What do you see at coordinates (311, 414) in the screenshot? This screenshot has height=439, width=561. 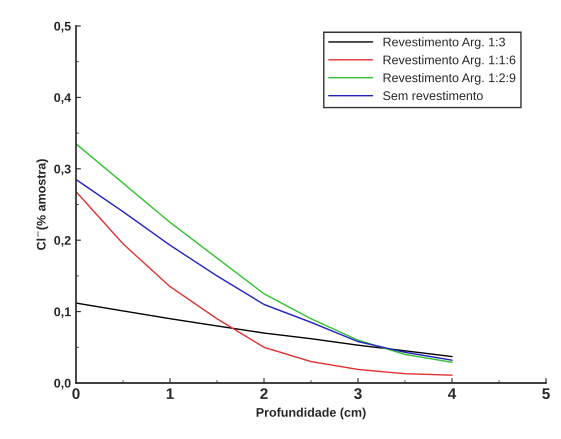 I see `x-axis-title: Profundidade (cm)` at bounding box center [311, 414].